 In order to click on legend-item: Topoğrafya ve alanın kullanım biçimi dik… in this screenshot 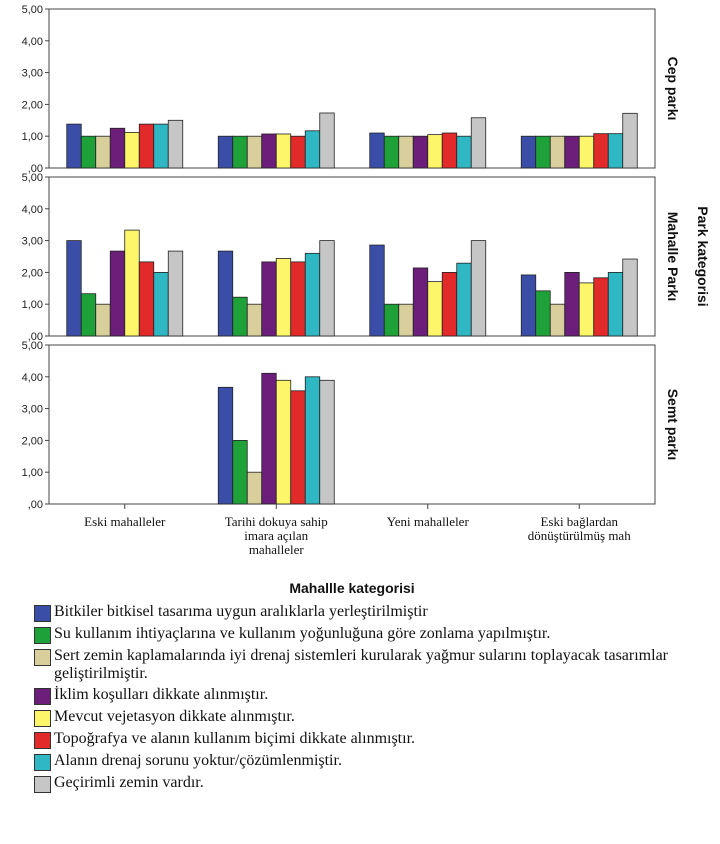, I will do `click(374, 739)`.